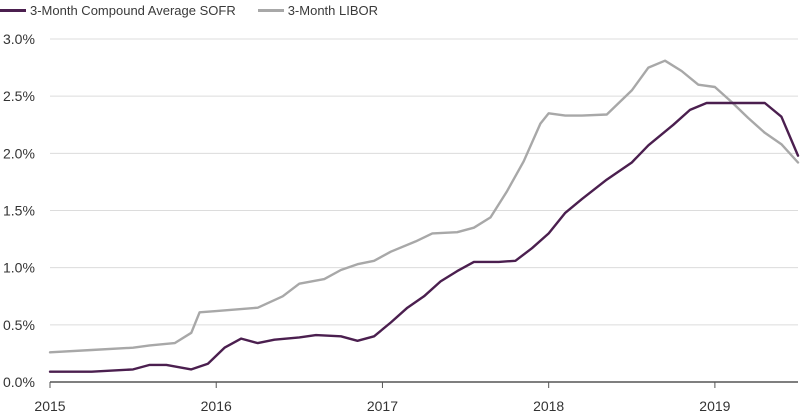  I want to click on legend-swatch-sofr, so click(13, 10).